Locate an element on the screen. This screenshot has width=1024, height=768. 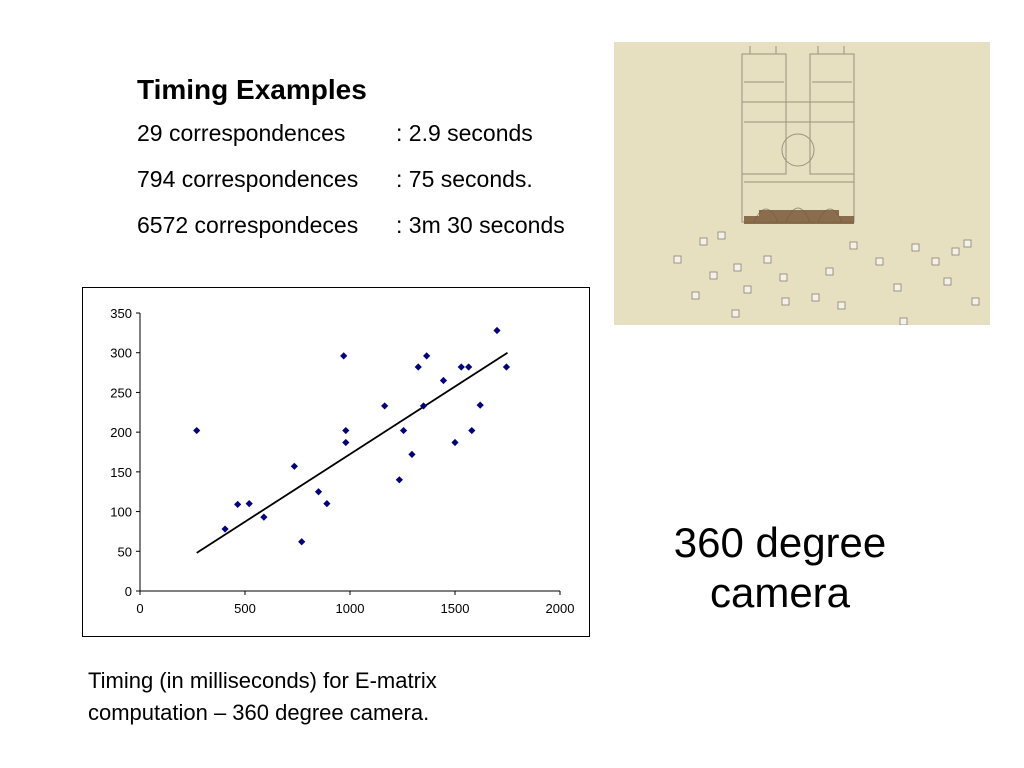
notre-dame-point-cloud-image is located at coordinates (802, 184).